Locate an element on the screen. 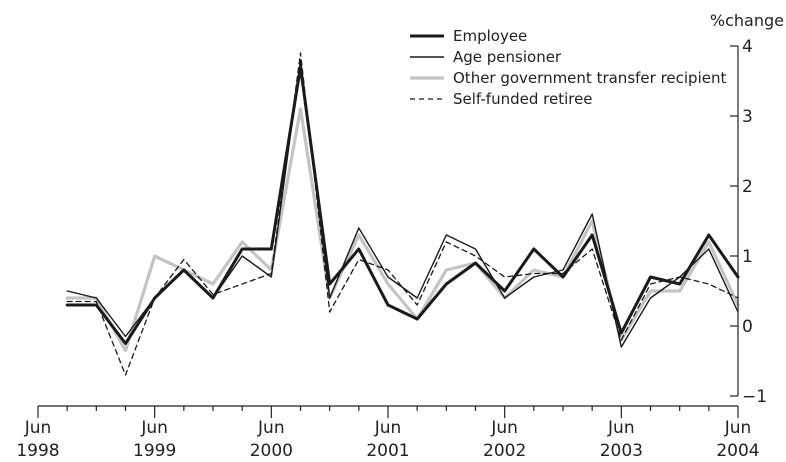 This screenshot has height=462, width=786. y-tick-label: 0 is located at coordinates (747, 327).